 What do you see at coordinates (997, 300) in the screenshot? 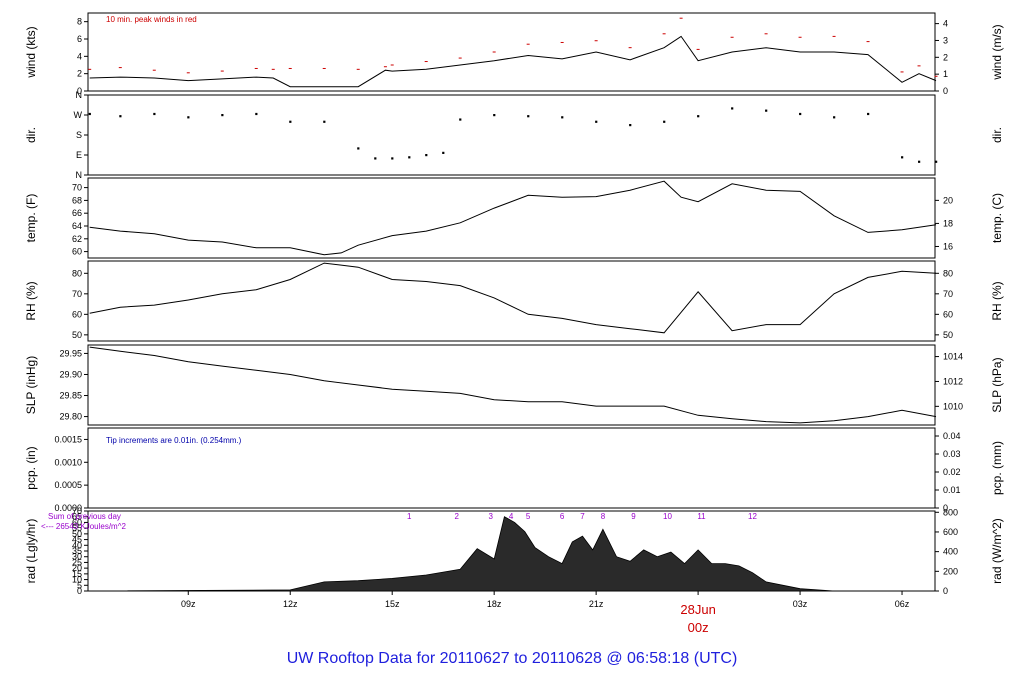
I see `rh-ylabel-right: RH (%)` at bounding box center [997, 300].